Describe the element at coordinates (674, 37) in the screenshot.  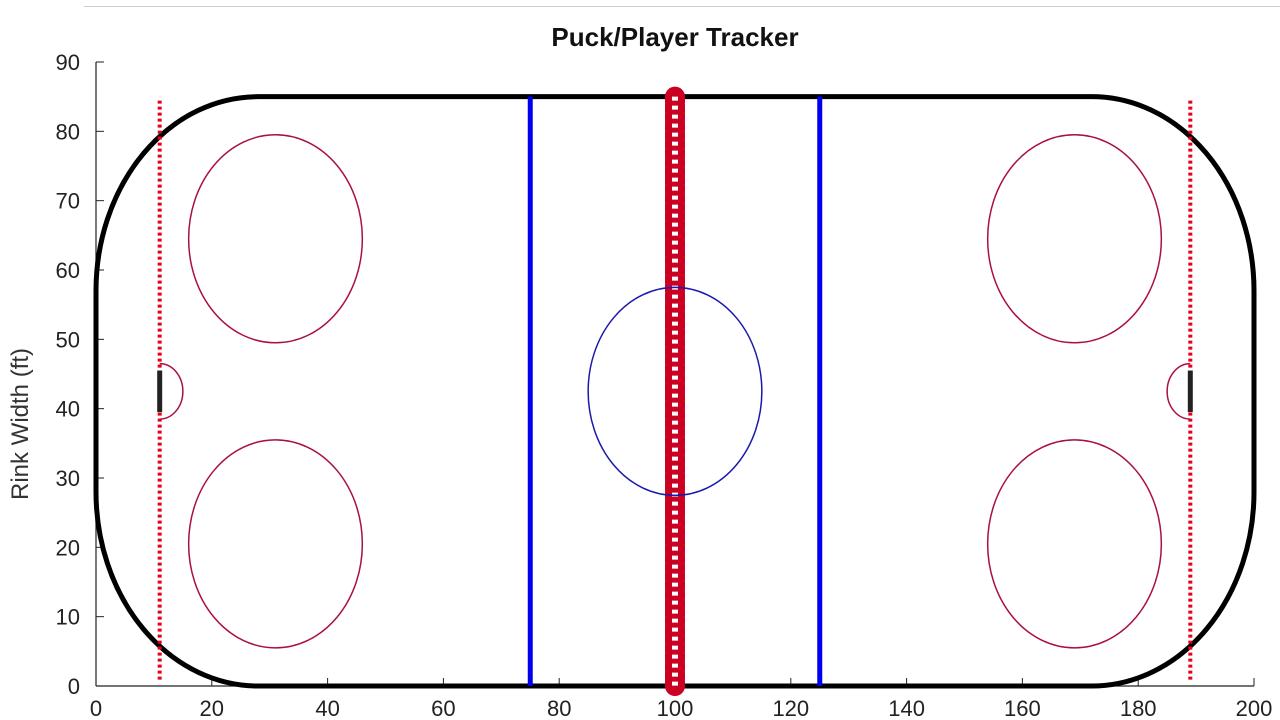
I see `chart-title: Puck/Player Tracker` at that location.